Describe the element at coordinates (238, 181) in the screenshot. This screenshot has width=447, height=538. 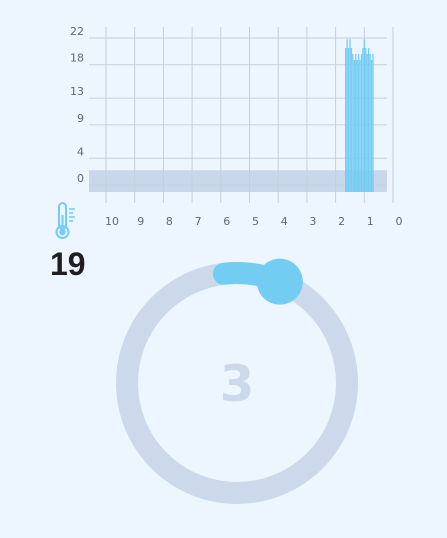
I see `chart-baseline-band` at that location.